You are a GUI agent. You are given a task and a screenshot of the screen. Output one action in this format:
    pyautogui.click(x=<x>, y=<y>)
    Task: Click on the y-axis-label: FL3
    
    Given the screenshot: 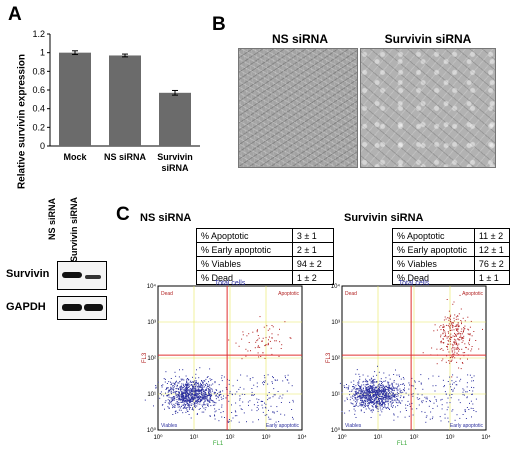 What is the action you would take?
    pyautogui.click(x=329, y=357)
    